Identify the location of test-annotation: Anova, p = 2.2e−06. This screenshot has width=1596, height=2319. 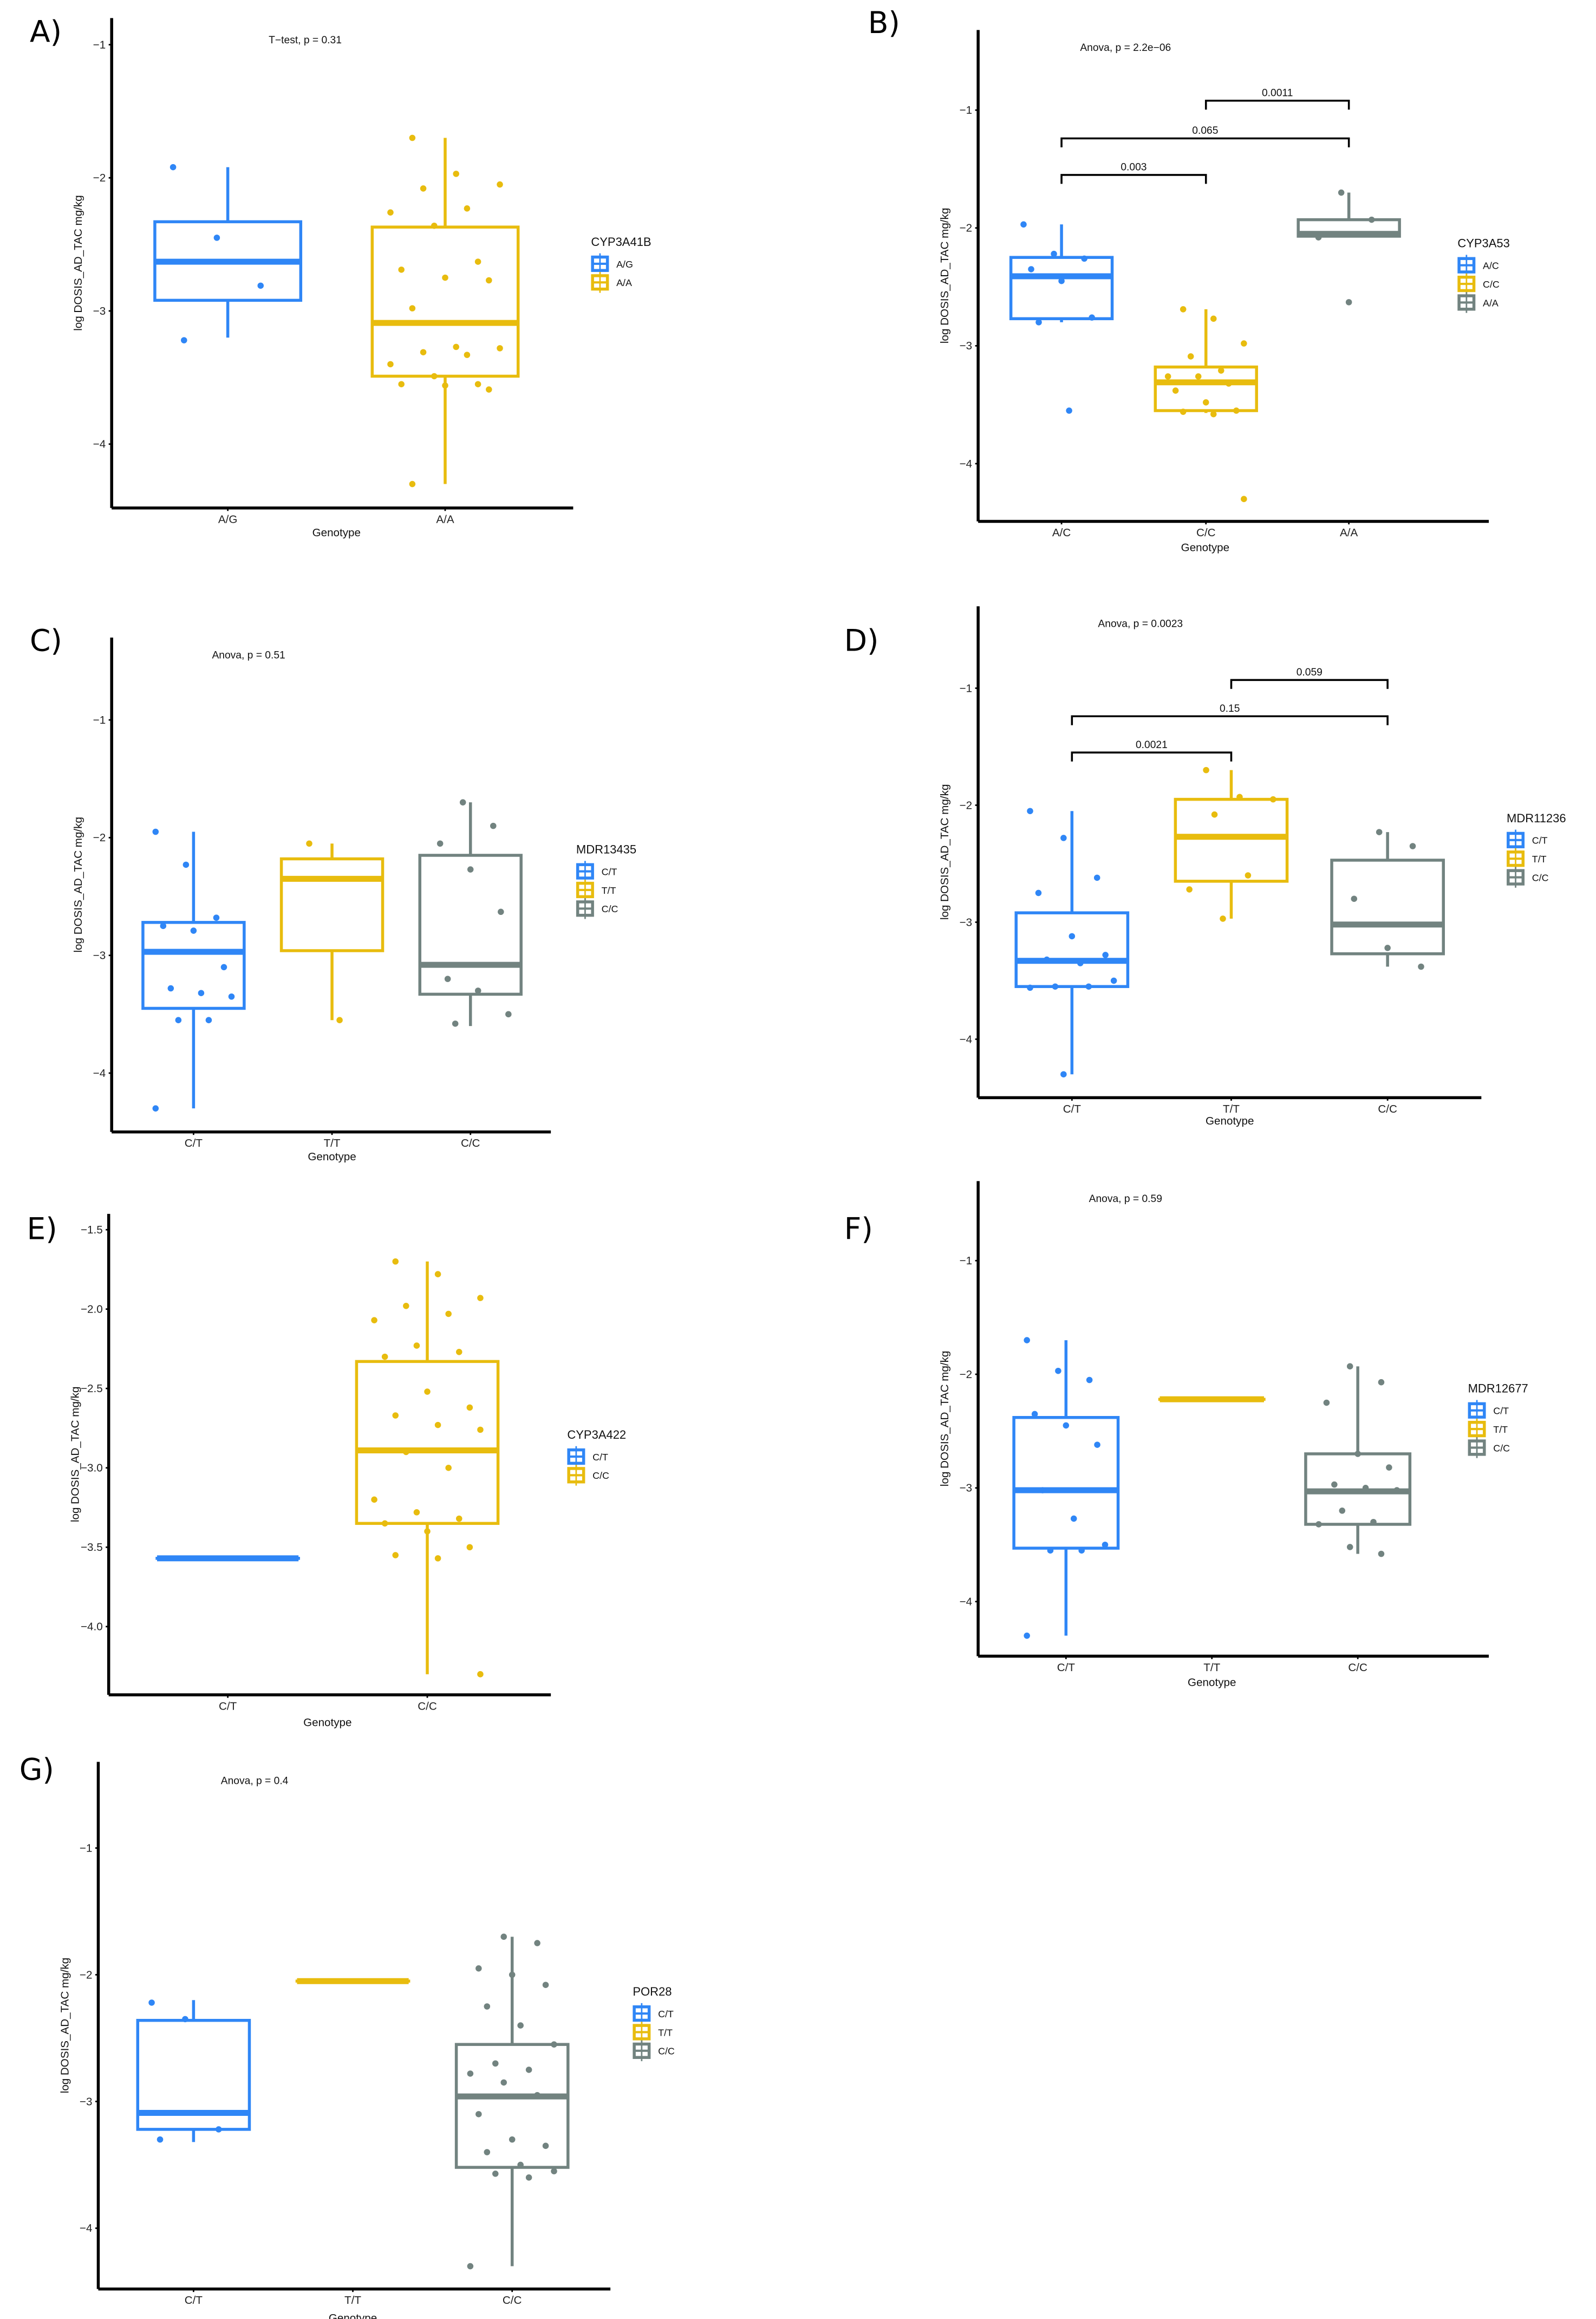
(1125, 48).